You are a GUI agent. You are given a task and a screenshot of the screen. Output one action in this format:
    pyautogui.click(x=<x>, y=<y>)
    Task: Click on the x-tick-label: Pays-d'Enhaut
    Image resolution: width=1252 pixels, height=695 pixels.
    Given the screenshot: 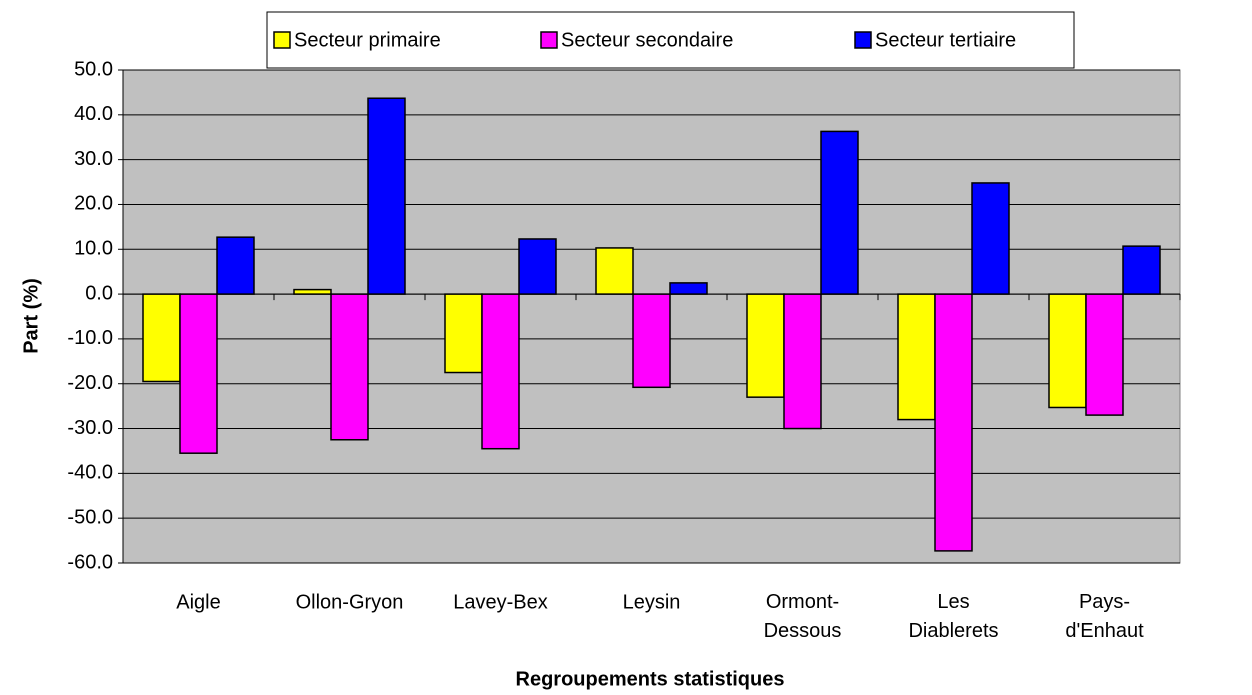 What is the action you would take?
    pyautogui.click(x=1104, y=616)
    